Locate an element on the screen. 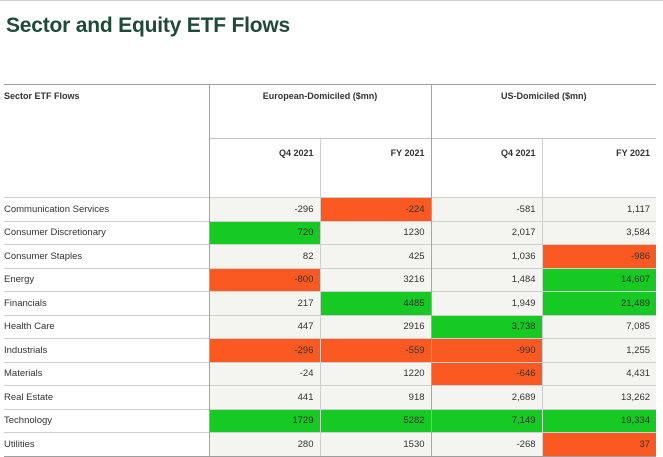  cell-eu-fy: 2916 is located at coordinates (375, 326).